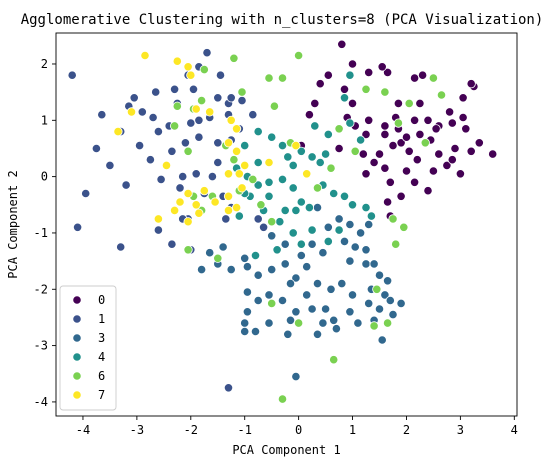  I want to click on x-tick-label: 3, so click(460, 430).